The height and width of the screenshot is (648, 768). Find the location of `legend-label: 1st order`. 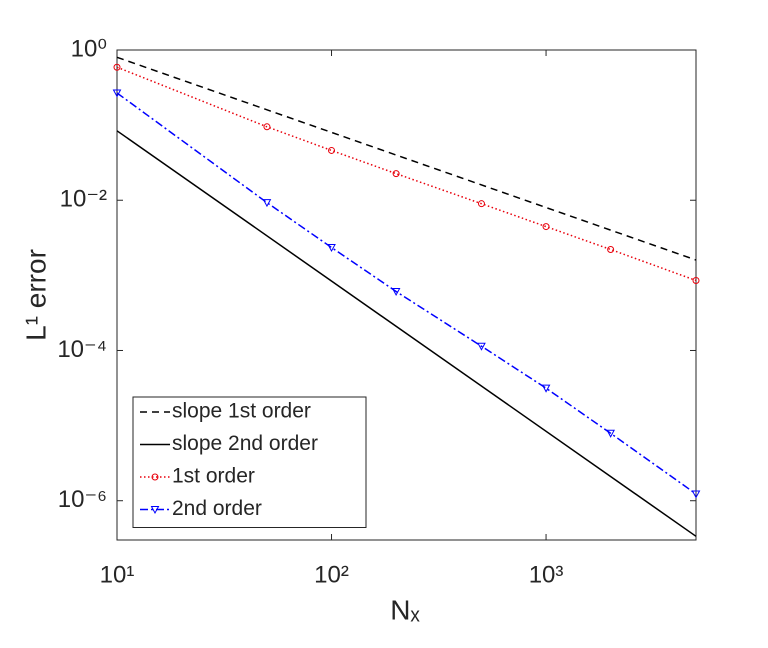

legend-label: 1st order is located at coordinates (213, 476).